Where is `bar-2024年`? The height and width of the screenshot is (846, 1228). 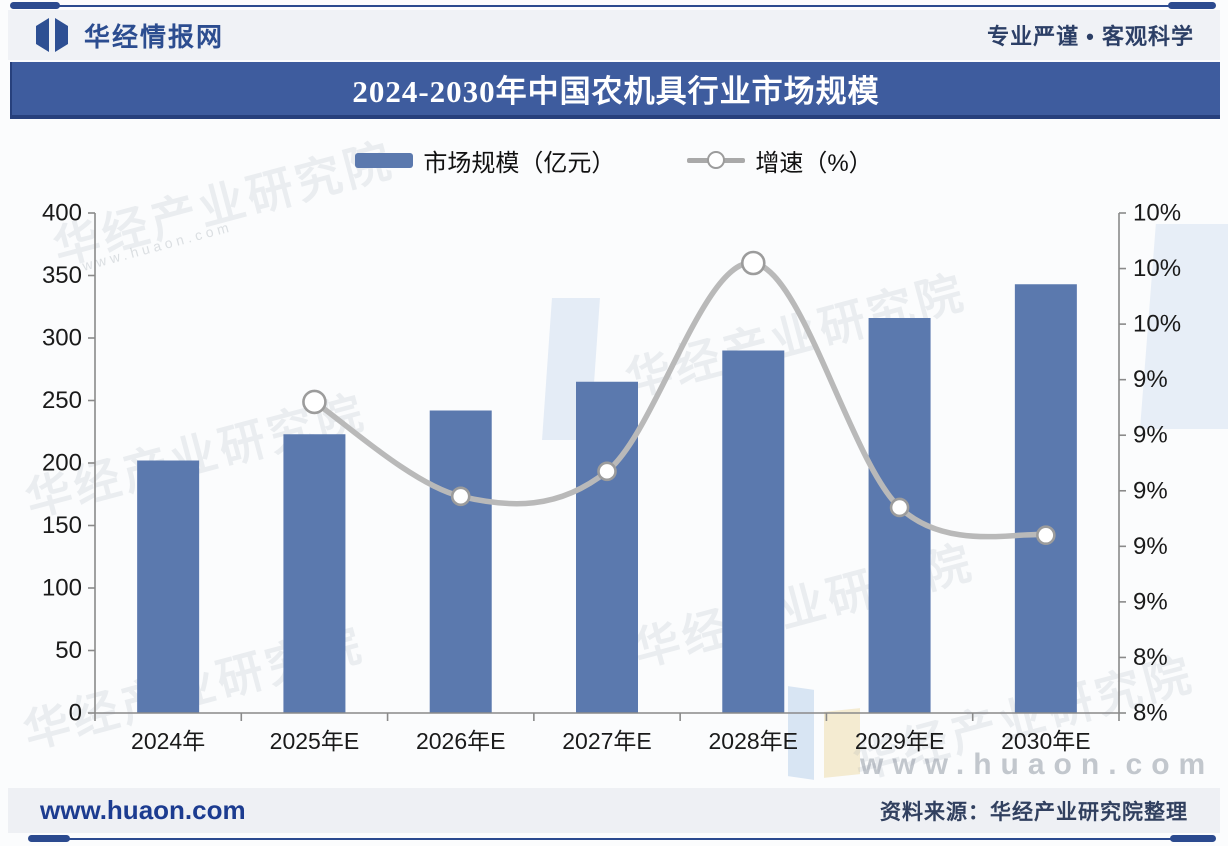
bar-2024年 is located at coordinates (168, 587).